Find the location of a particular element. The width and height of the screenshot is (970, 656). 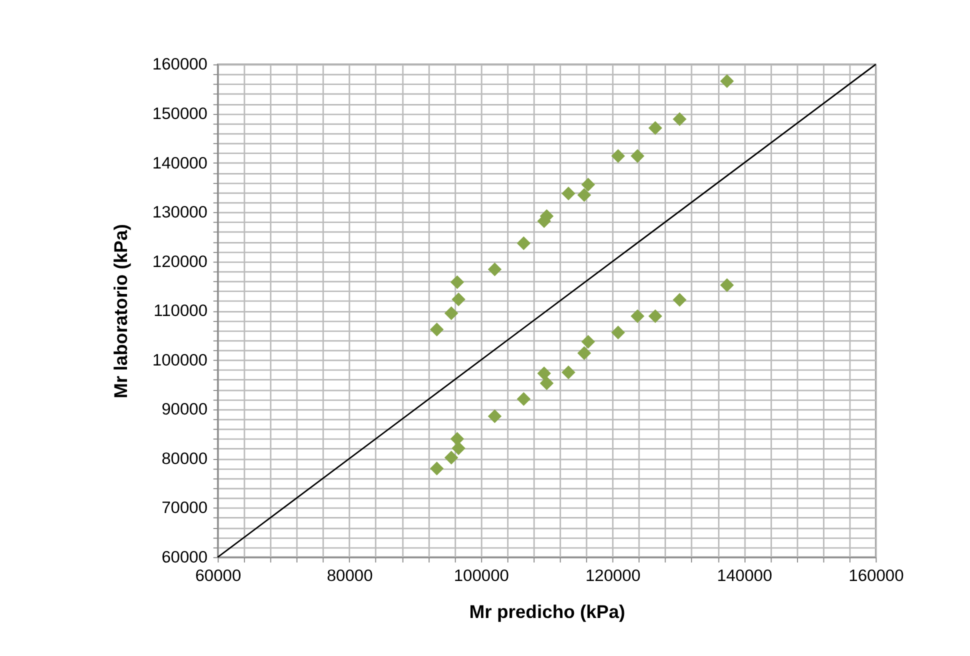

y-tick-label: 60000 is located at coordinates (185, 557).